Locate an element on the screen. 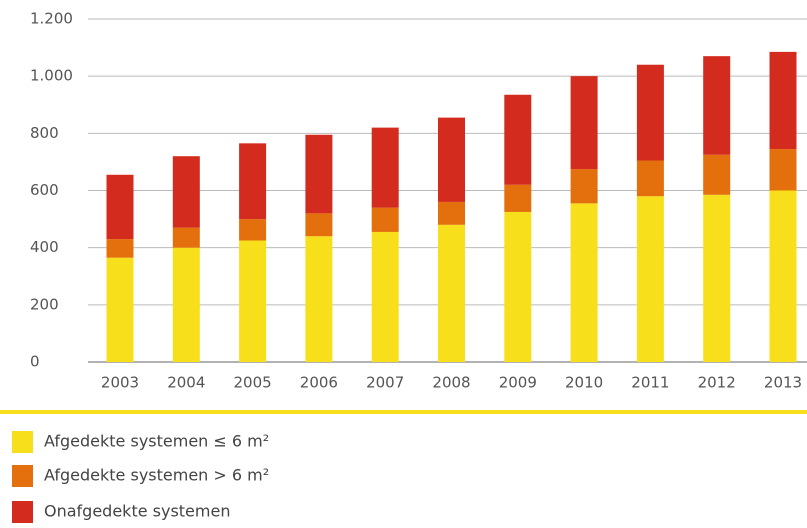 The image size is (807, 528). y-tick-label: 600 is located at coordinates (44, 190).